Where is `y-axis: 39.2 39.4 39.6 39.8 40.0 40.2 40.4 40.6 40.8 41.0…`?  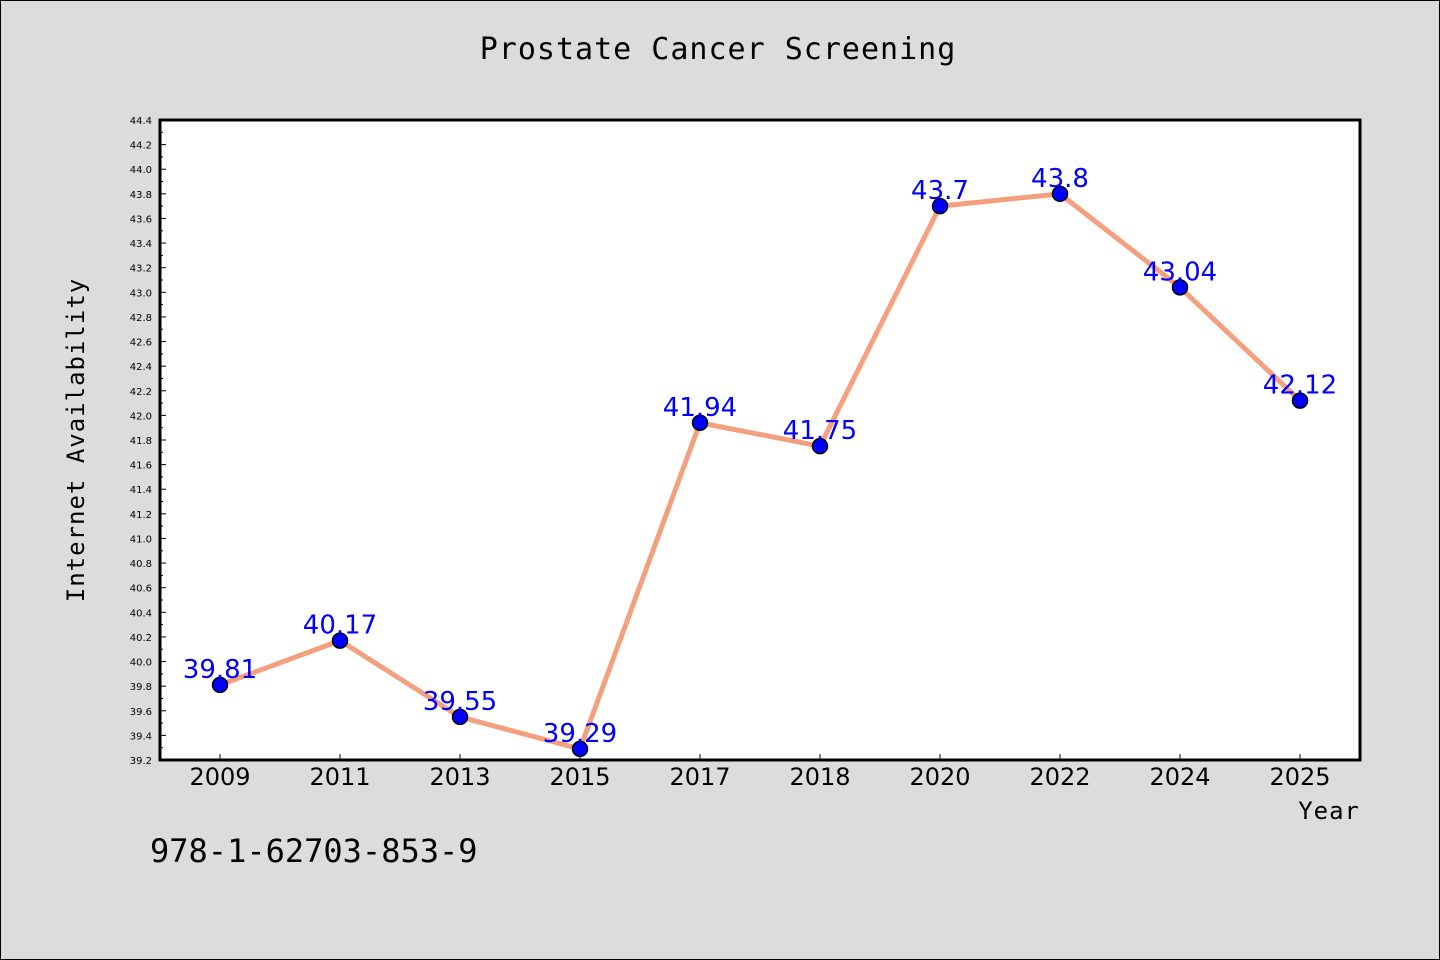
y-axis: 39.2 39.4 39.6 39.8 40.0 40.2 40.4 40.6 40.8 41.0… is located at coordinates (148, 441).